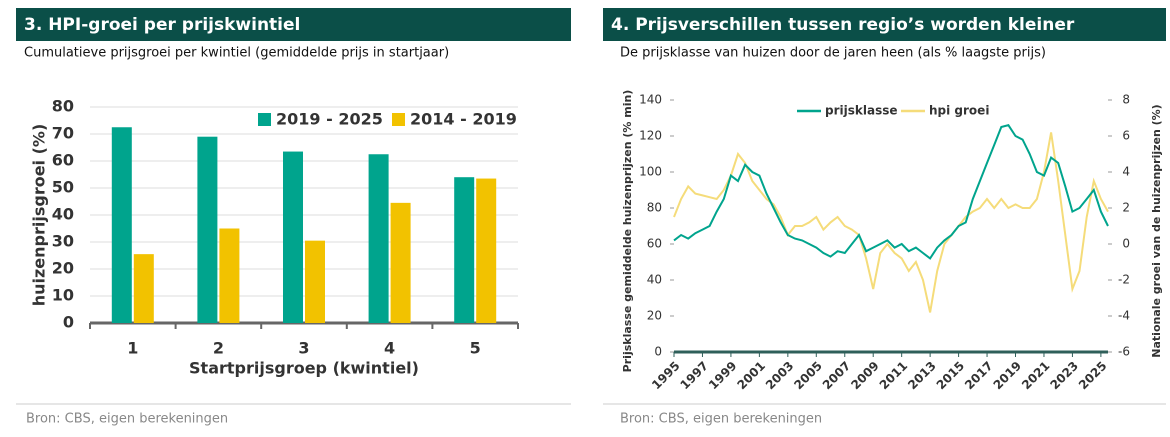  I want to click on legend-label: 2014 - 2019, so click(463, 119).